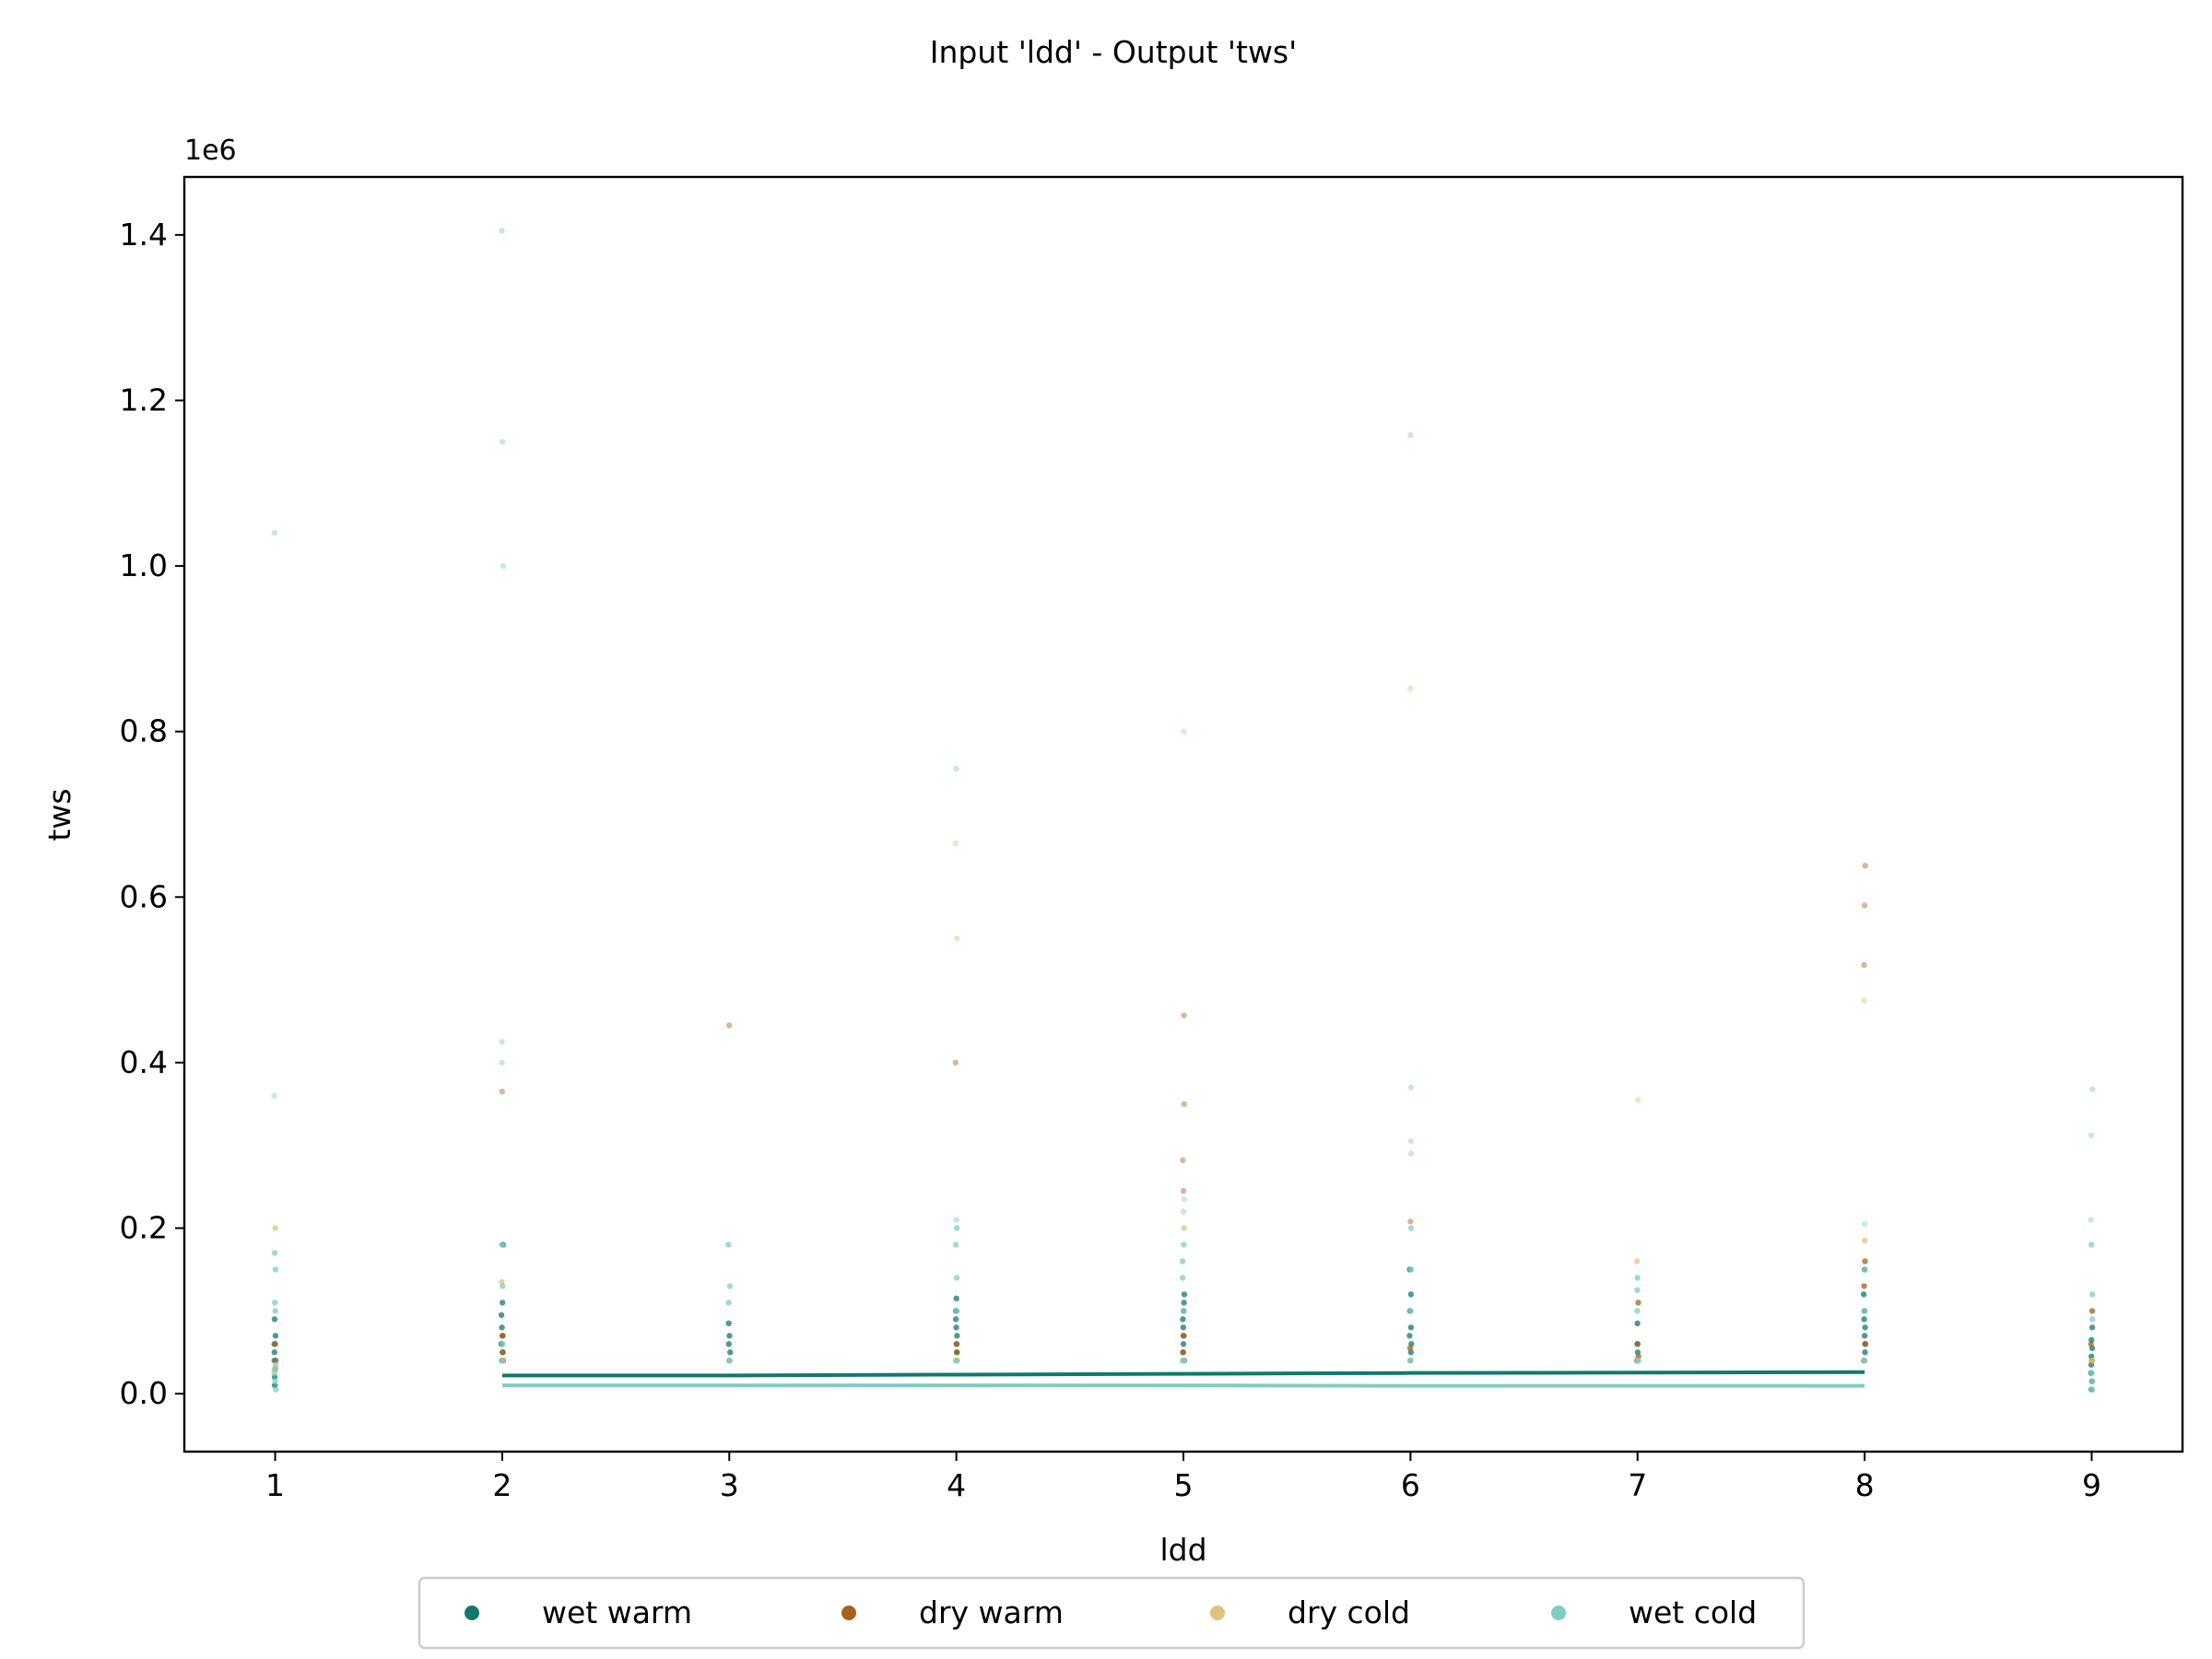 This screenshot has height=1659, width=2212. I want to click on y-tick-label: 0.4, so click(144, 1062).